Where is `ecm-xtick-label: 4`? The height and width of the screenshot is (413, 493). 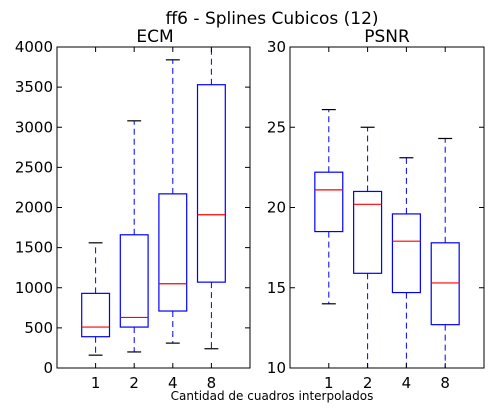
ecm-xtick-label: 4 is located at coordinates (173, 383).